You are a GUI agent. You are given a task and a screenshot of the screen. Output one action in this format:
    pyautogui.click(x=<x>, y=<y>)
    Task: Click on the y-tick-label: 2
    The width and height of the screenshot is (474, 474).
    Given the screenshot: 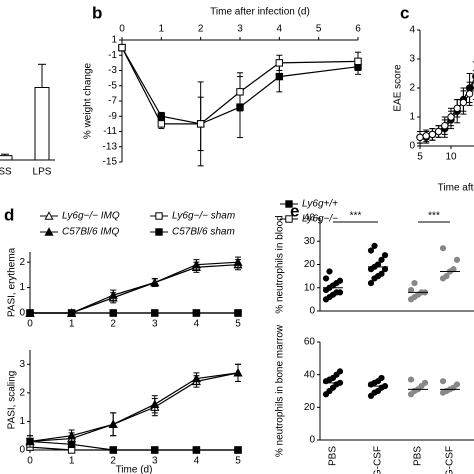 What is the action you would take?
    pyautogui.click(x=412, y=88)
    